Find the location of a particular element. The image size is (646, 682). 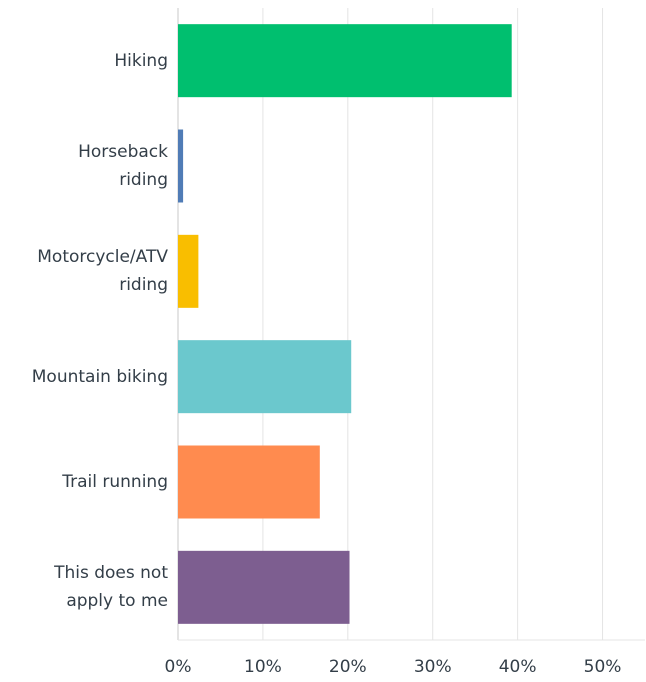

x-tick-label: 40% is located at coordinates (518, 667).